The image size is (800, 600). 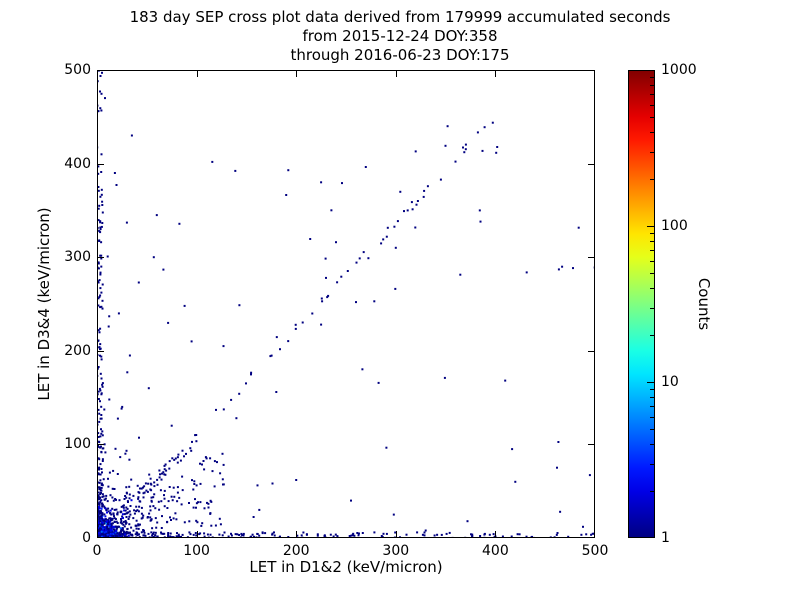 I want to click on y-tick-label: 200, so click(x=77, y=350).